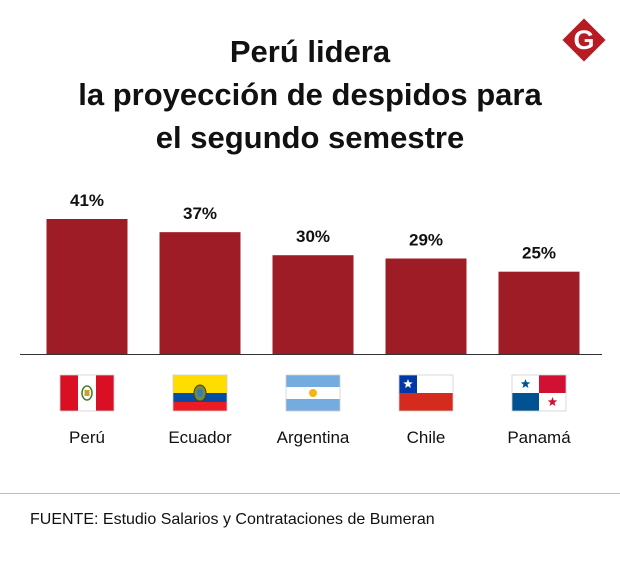 The image size is (620, 566). What do you see at coordinates (87, 437) in the screenshot?
I see `category-label-1: Perú` at bounding box center [87, 437].